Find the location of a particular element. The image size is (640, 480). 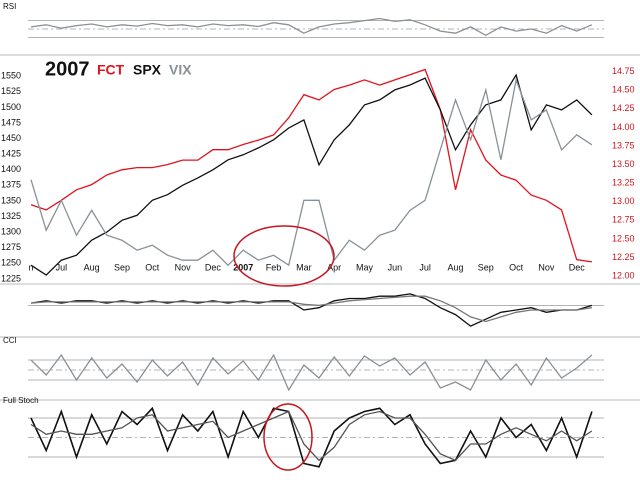

panel-title: RSI is located at coordinates (9, 6).